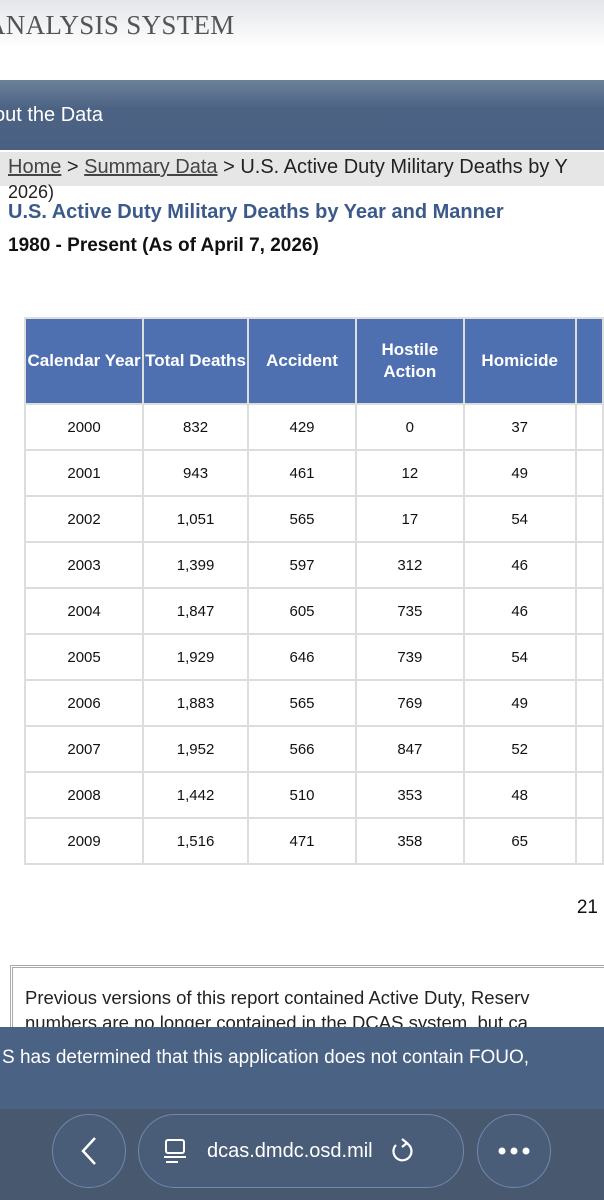 The image size is (604, 1200). Describe the element at coordinates (84, 427) in the screenshot. I see `table-cell: 2000` at that location.